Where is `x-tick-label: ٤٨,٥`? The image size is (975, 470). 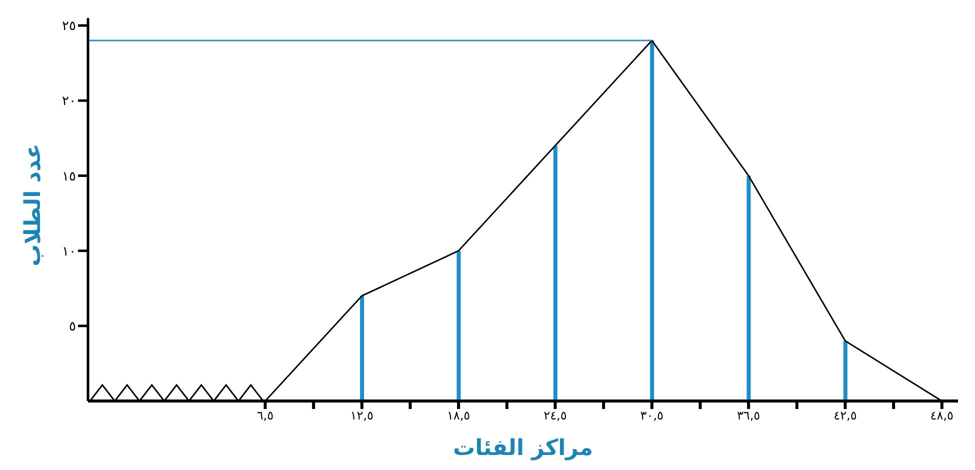
x-tick-label: ٤٨,٥ is located at coordinates (942, 415).